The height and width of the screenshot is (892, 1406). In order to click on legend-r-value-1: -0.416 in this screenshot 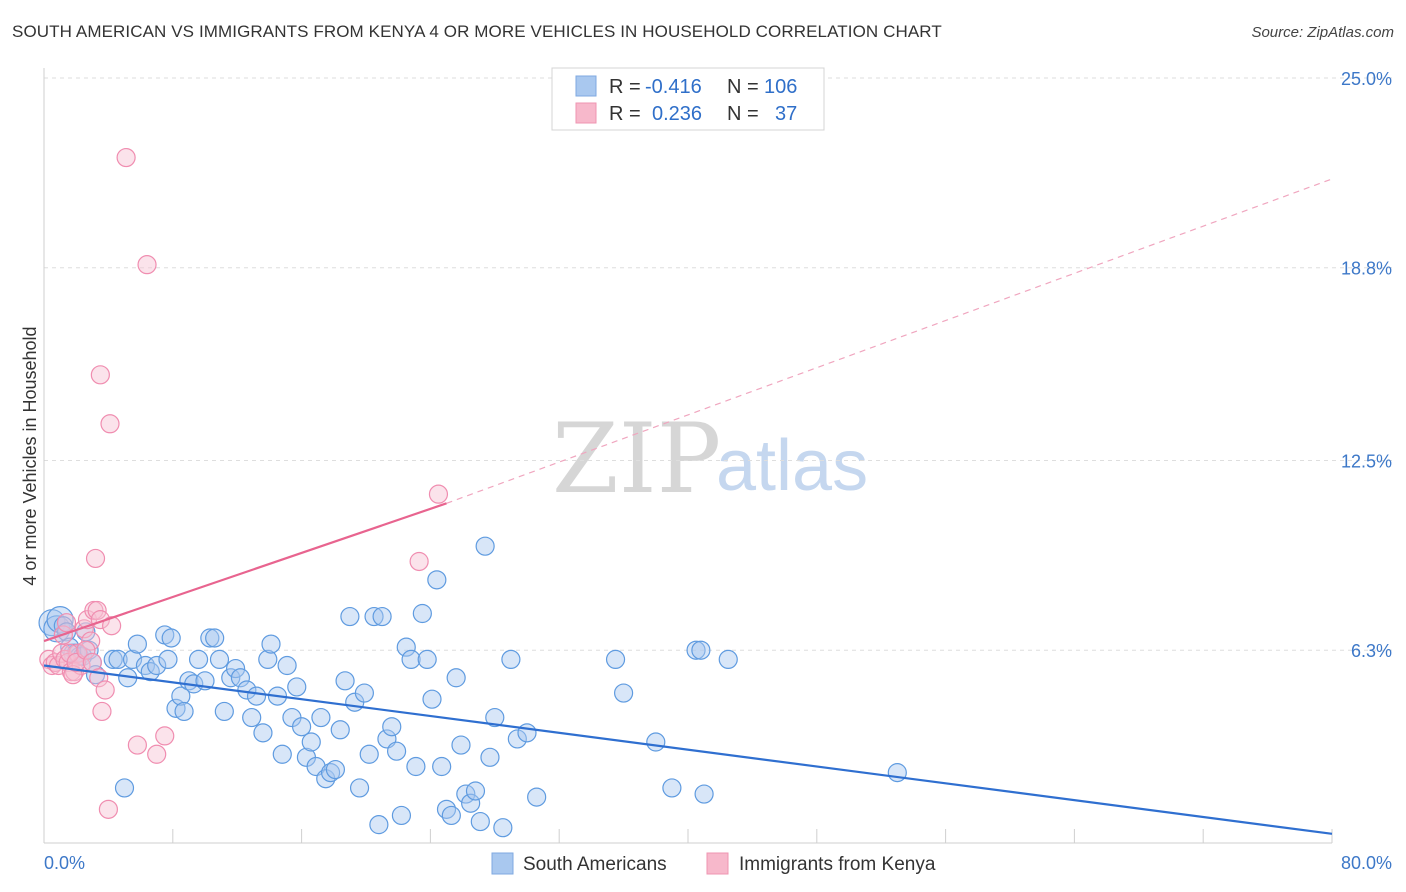, I will do `click(673, 87)`.